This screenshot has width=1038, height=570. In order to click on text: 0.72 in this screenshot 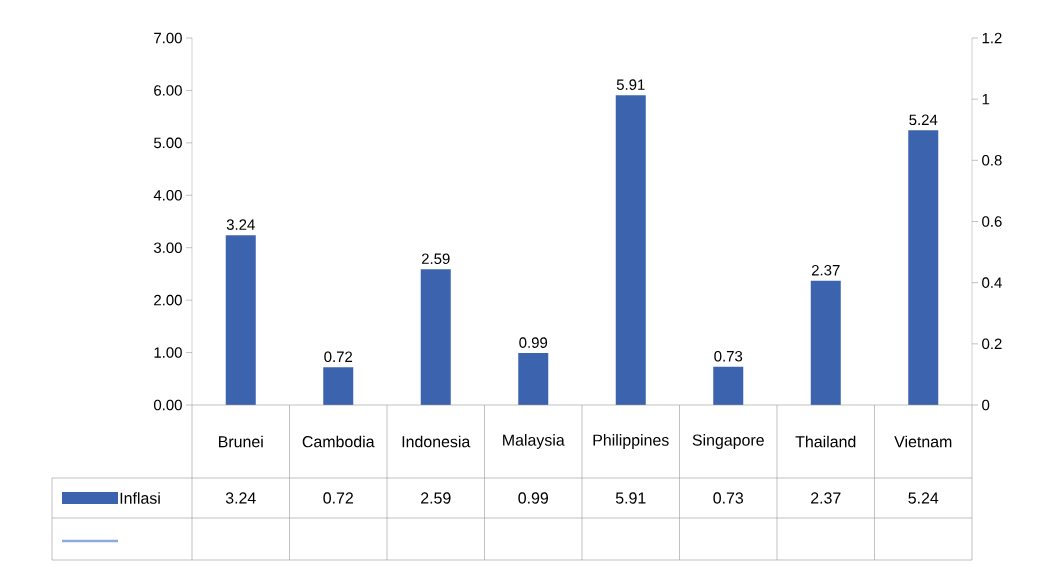, I will do `click(338, 498)`.